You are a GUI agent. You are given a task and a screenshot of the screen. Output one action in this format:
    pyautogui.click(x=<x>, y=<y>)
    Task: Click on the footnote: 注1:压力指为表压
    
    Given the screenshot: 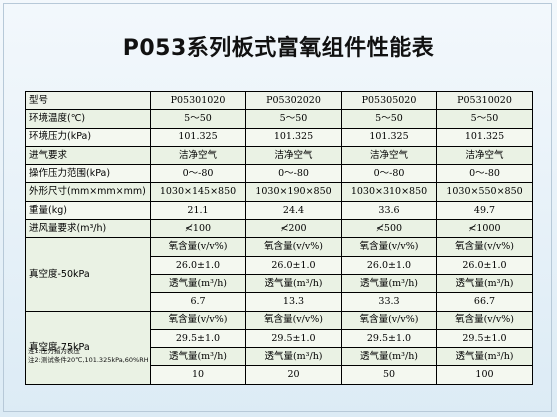 What is the action you would take?
    pyautogui.click(x=54, y=351)
    